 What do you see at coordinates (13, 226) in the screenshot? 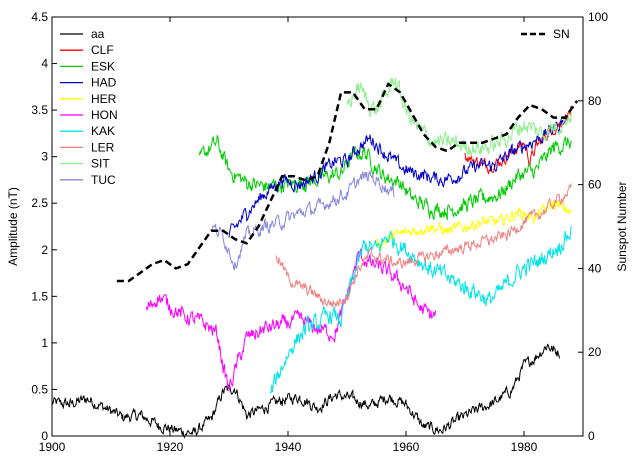
I see `y-axis-label: Amplitude (nT)` at bounding box center [13, 226].